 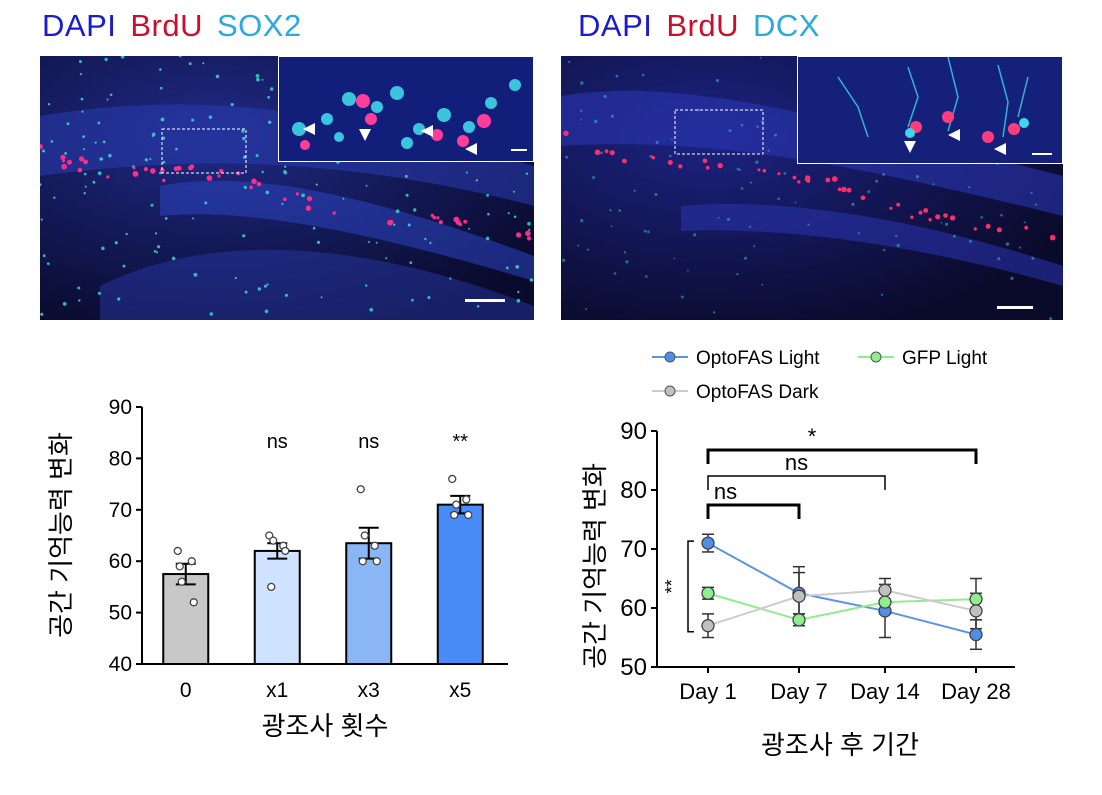 I want to click on inset-zoom-right, so click(x=930, y=110).